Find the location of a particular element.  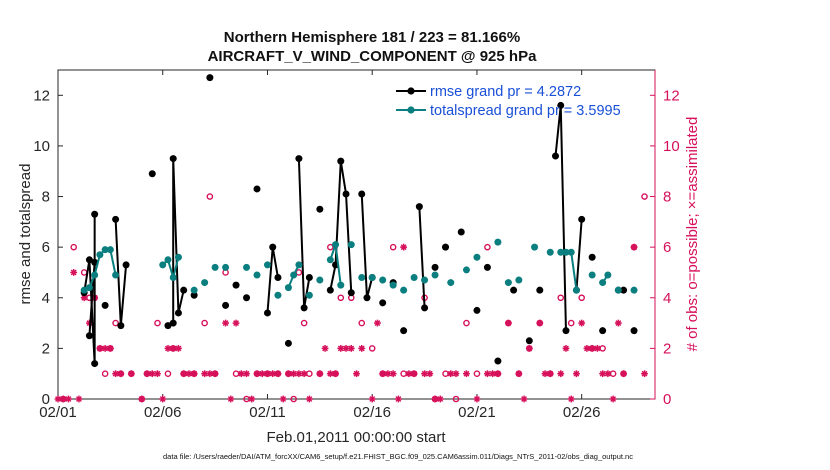

right-tick-label: 12 is located at coordinates (671, 95).